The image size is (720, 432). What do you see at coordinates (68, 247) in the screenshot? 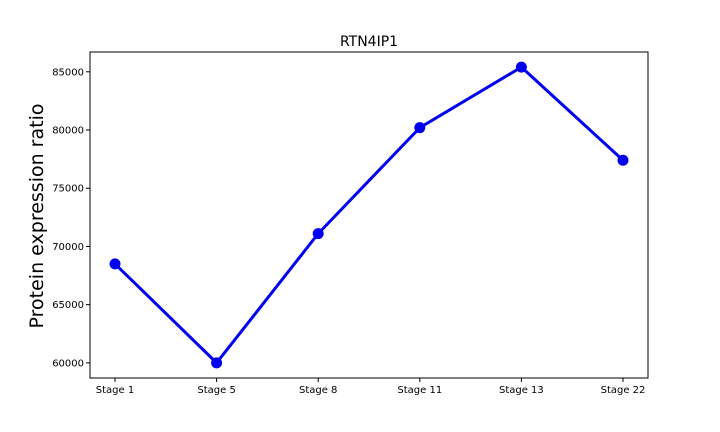
I see `y-tick-label: 70000` at bounding box center [68, 247].